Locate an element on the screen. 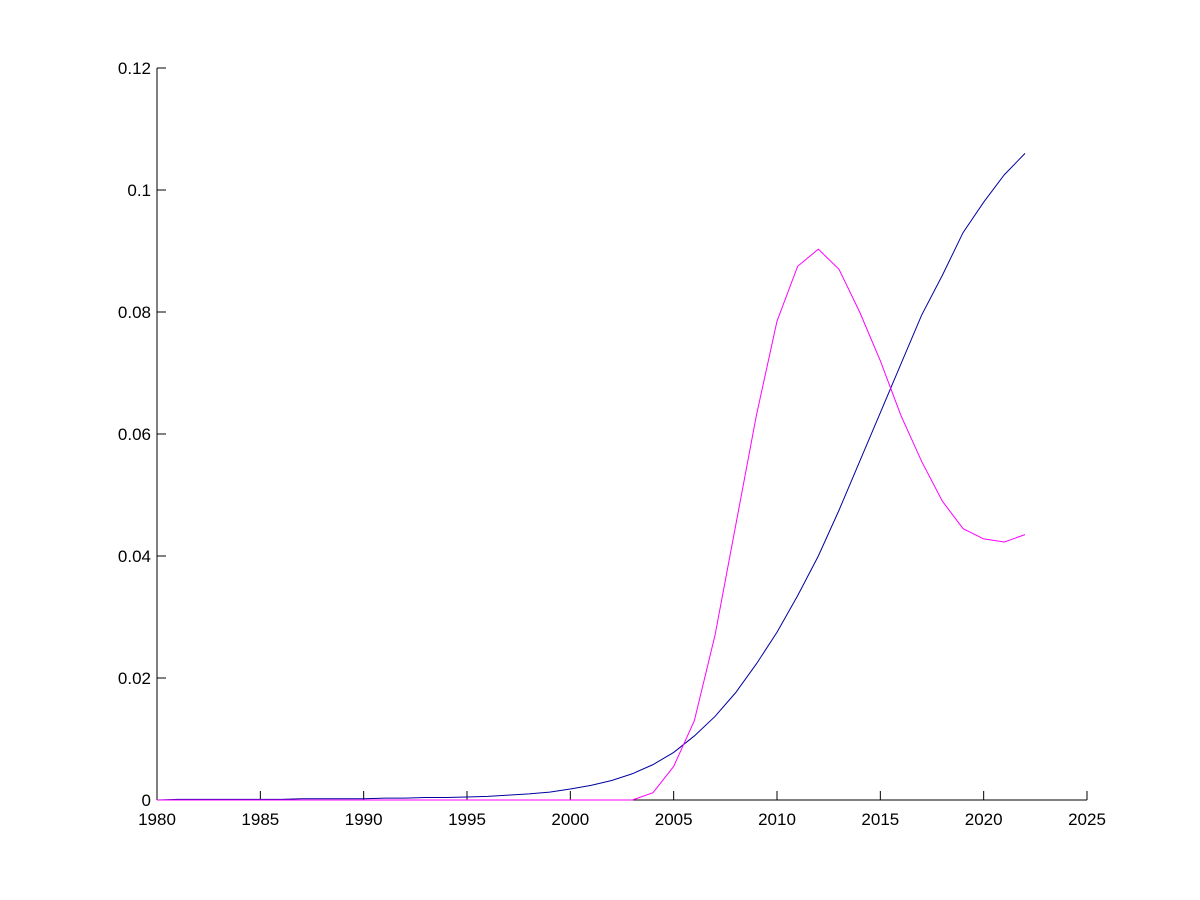  y-tick-label: 0 is located at coordinates (146, 800).